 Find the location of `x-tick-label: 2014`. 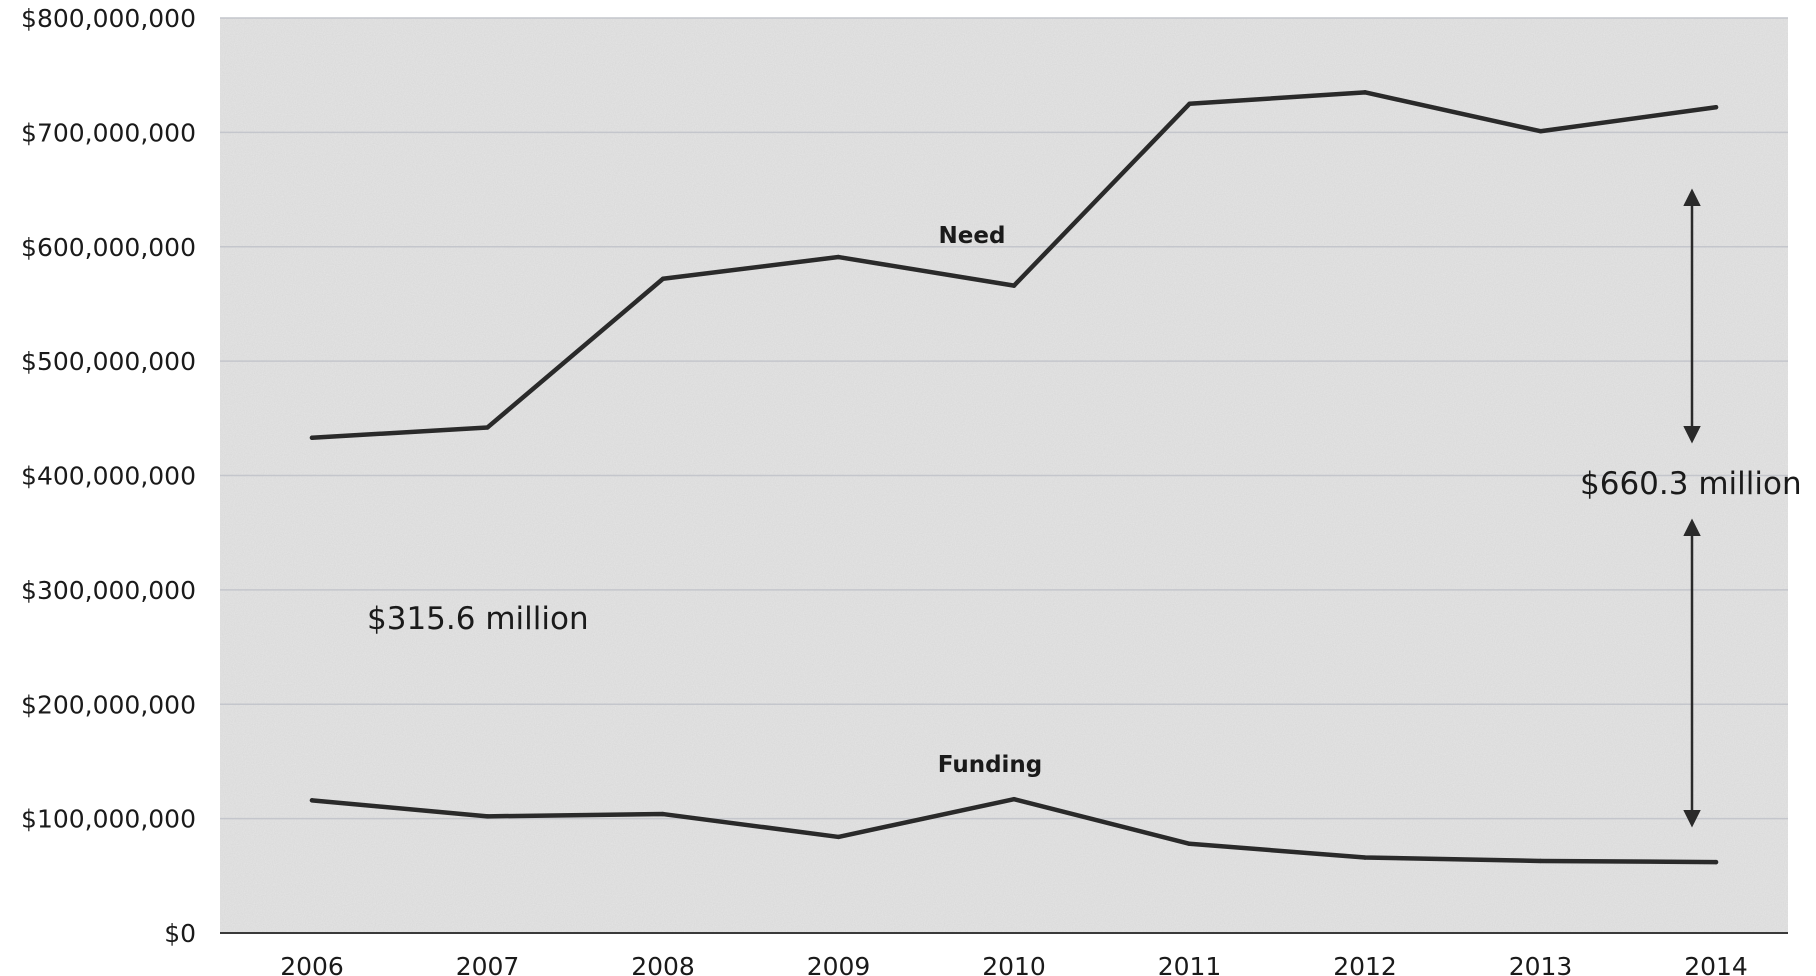

x-tick-label: 2014 is located at coordinates (1716, 964).